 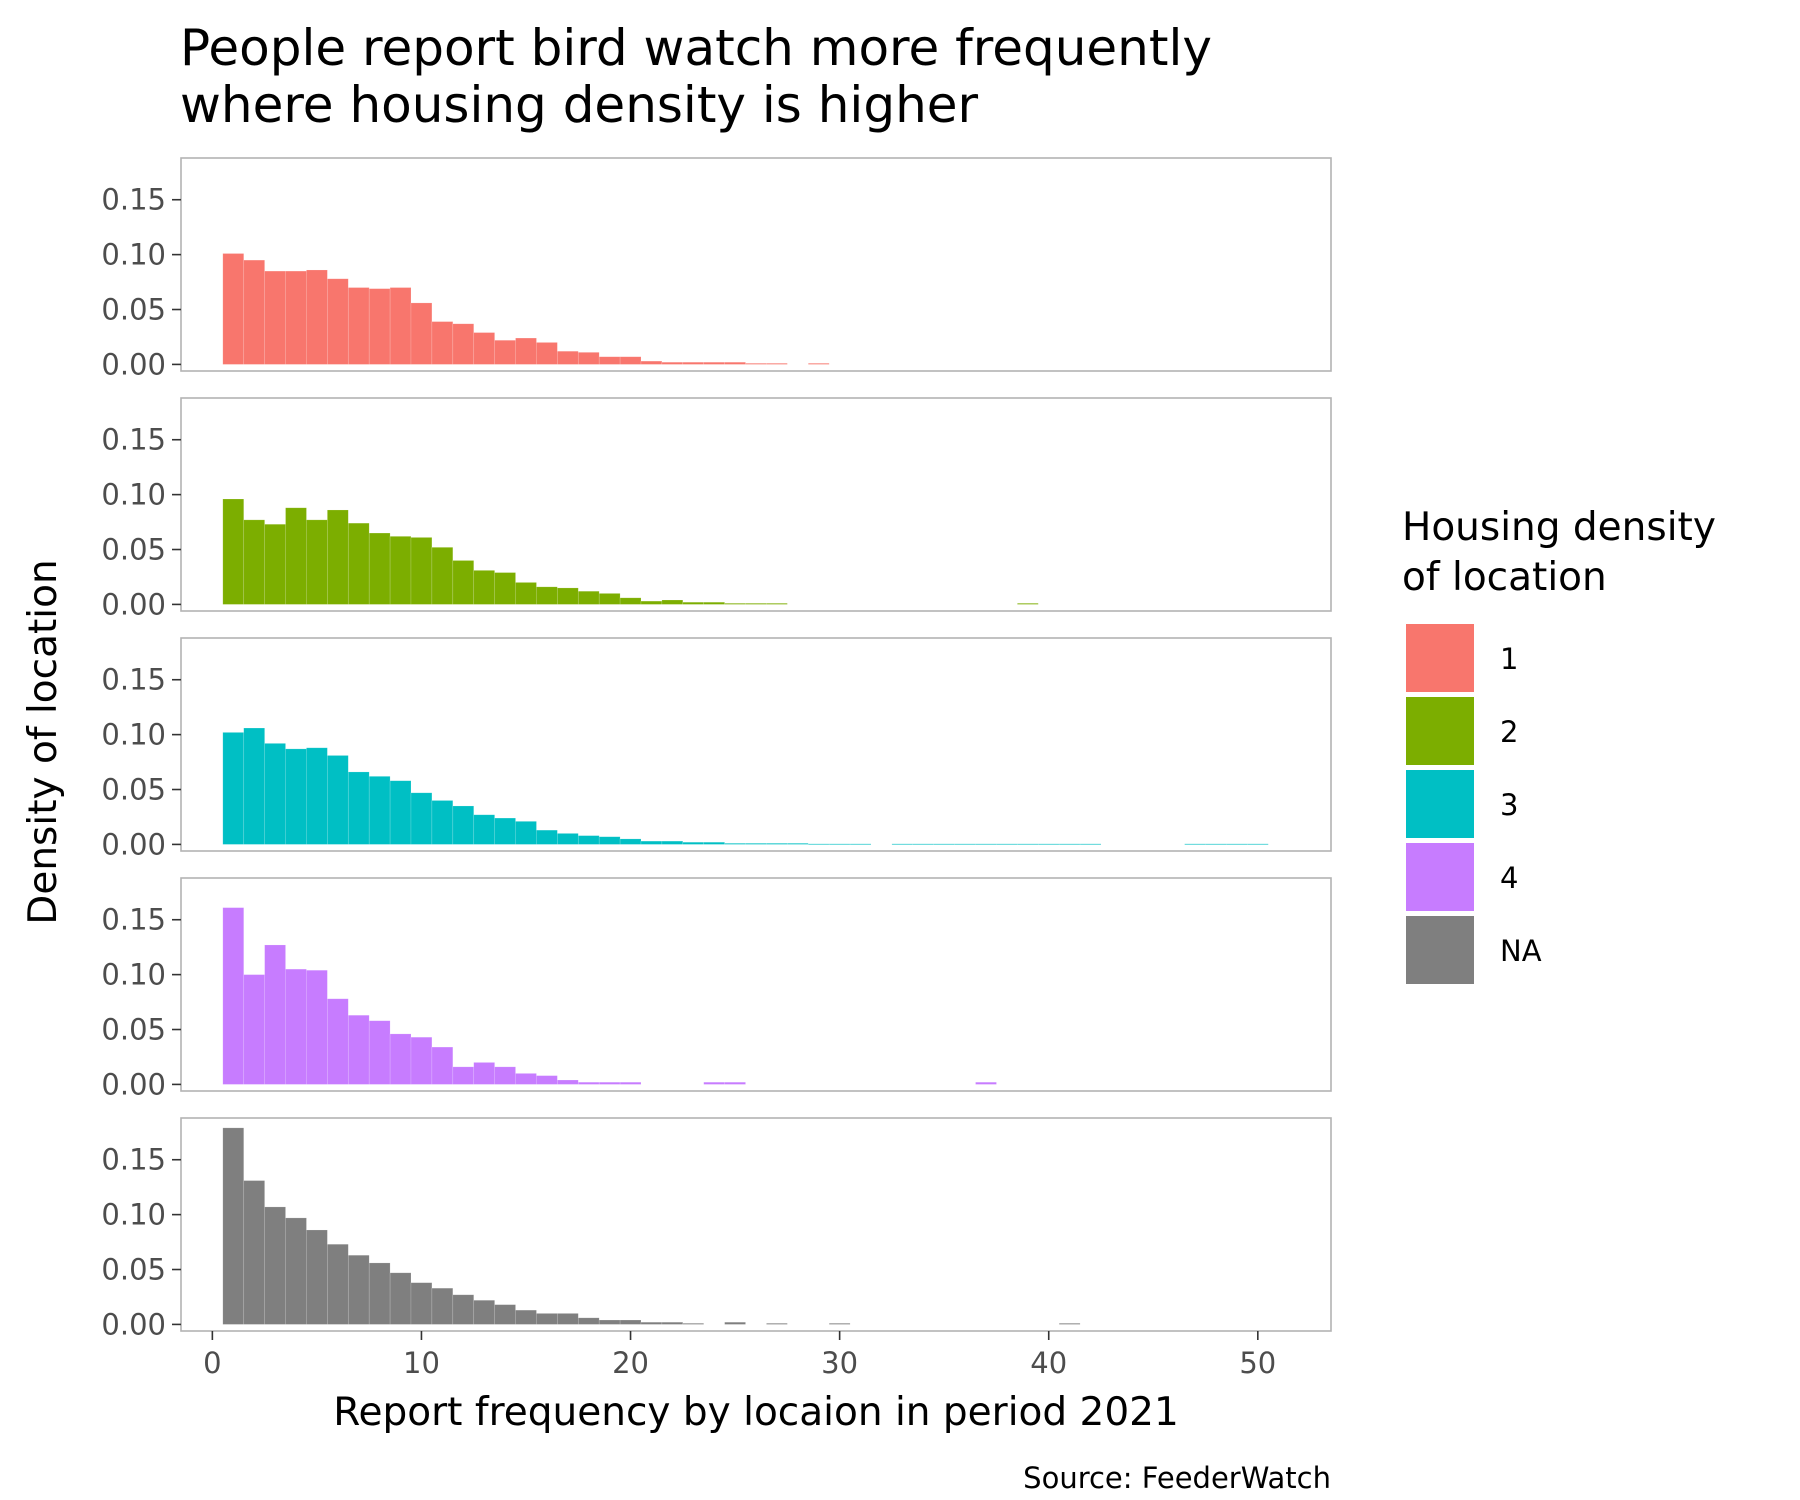 I want to click on x-axis: 0 10 20 30 40 50, so click(x=739, y=1355).